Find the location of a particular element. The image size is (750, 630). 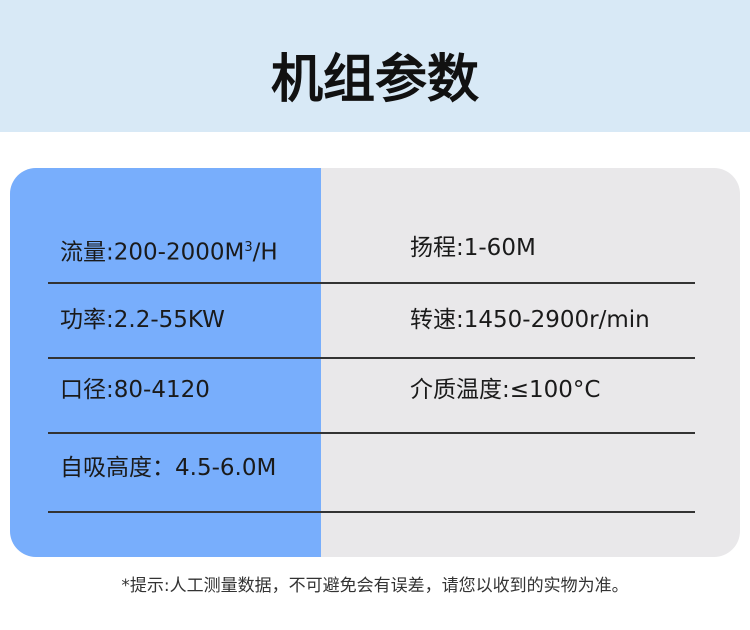

param-suffix: /H is located at coordinates (265, 252).